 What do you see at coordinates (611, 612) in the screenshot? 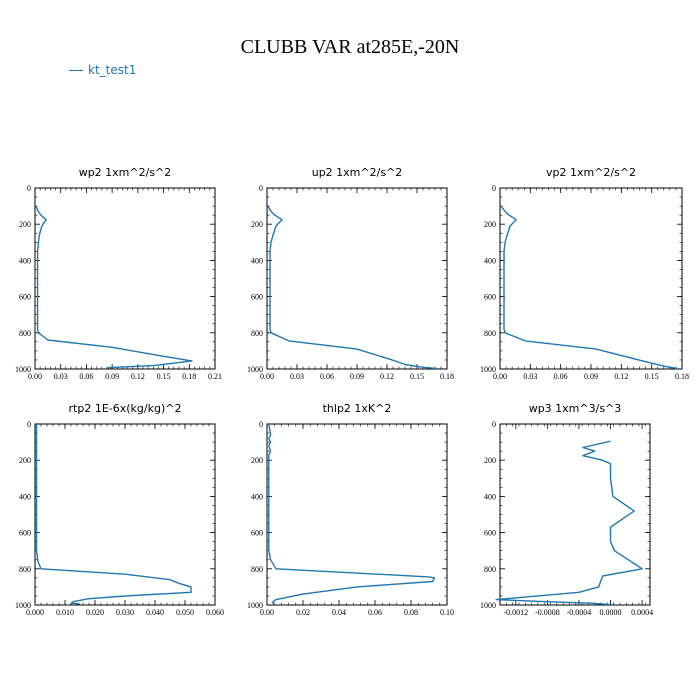
I see `x-tick-label: 0.0000` at bounding box center [611, 612].